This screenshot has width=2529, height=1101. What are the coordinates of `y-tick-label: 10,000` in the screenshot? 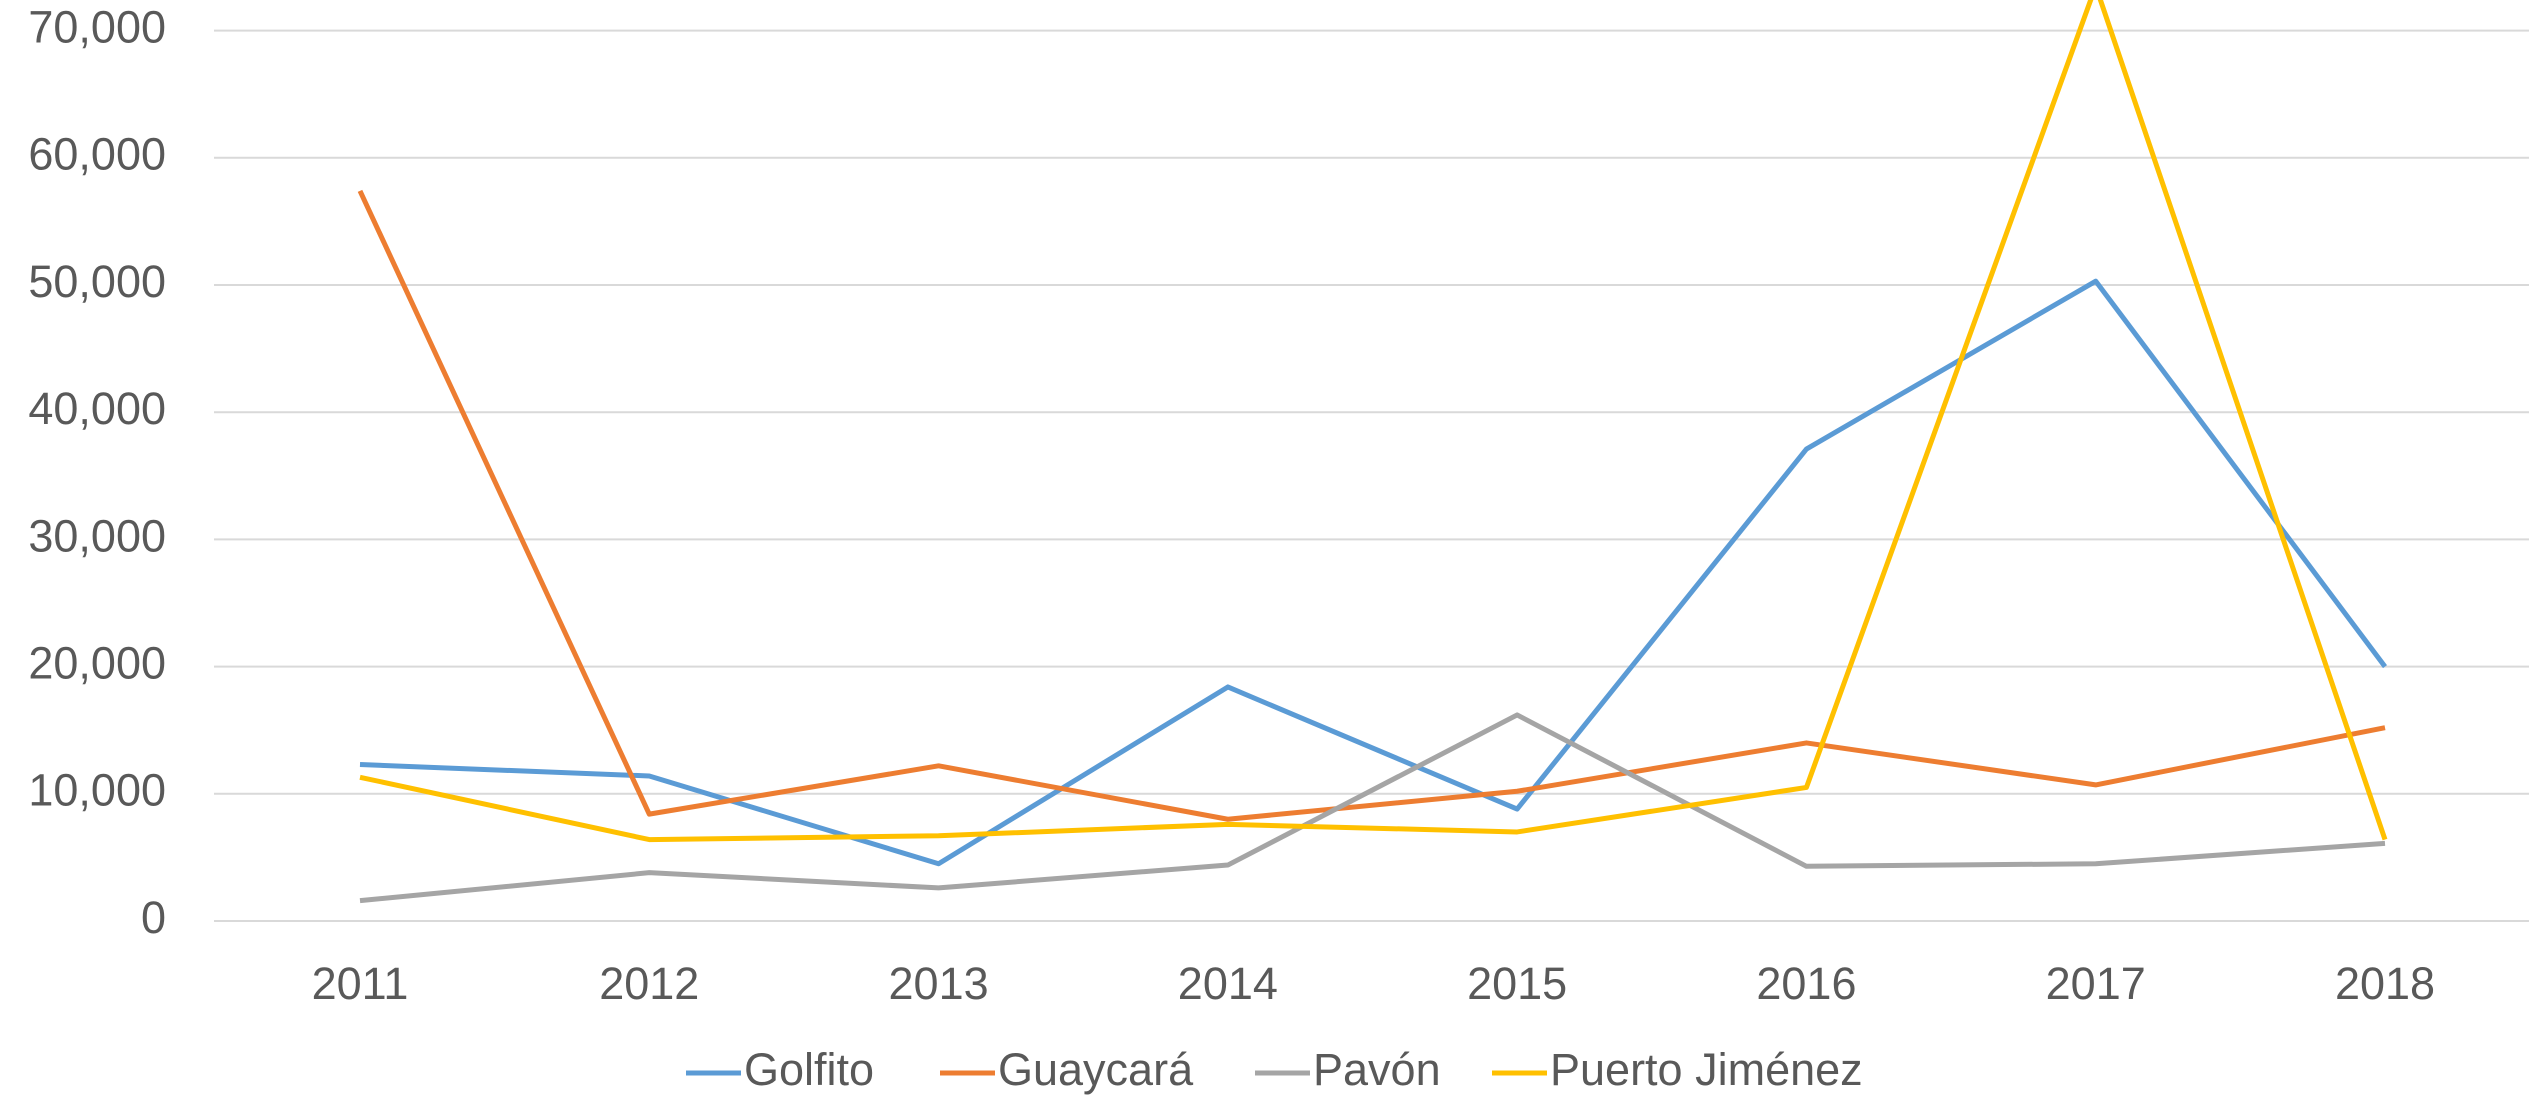 It's located at (97, 790).